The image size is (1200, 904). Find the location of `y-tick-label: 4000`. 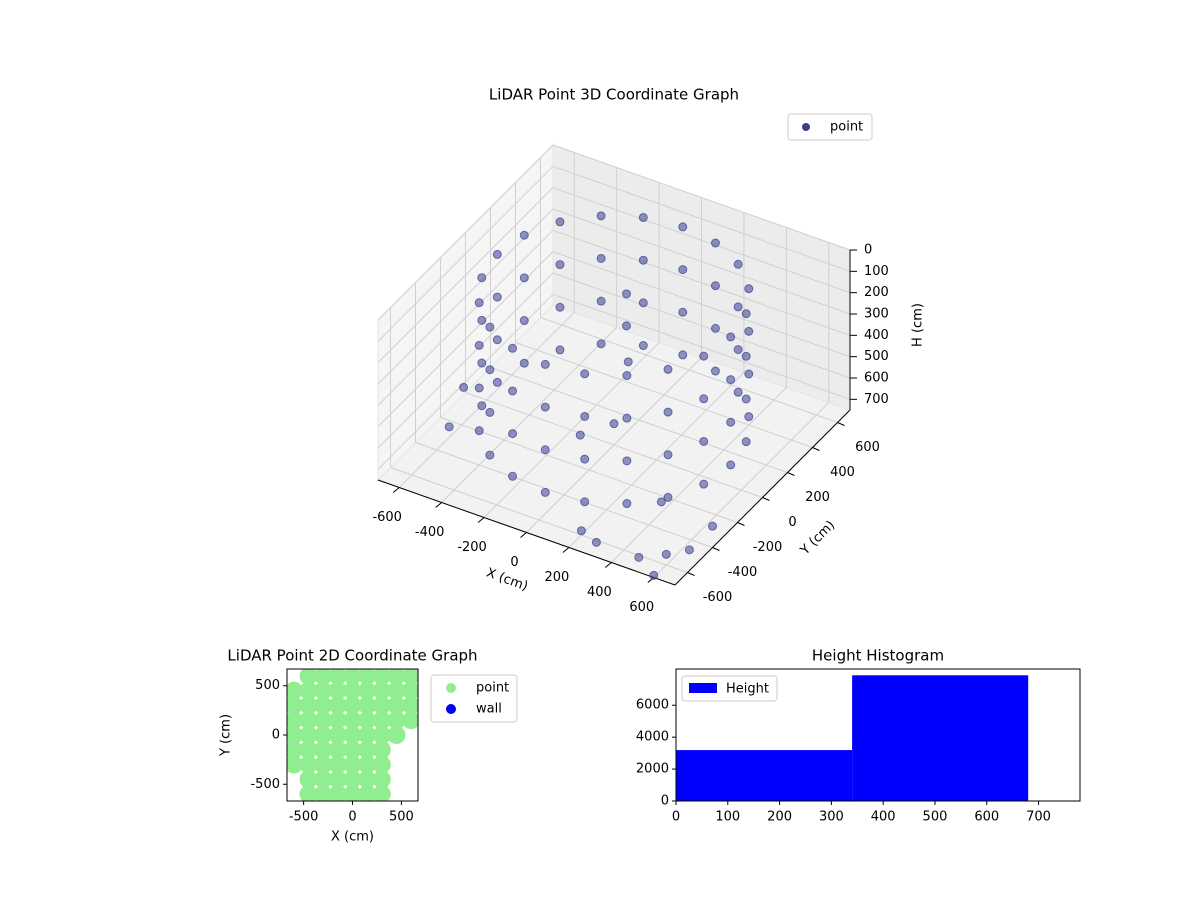

y-tick-label: 4000 is located at coordinates (652, 737).